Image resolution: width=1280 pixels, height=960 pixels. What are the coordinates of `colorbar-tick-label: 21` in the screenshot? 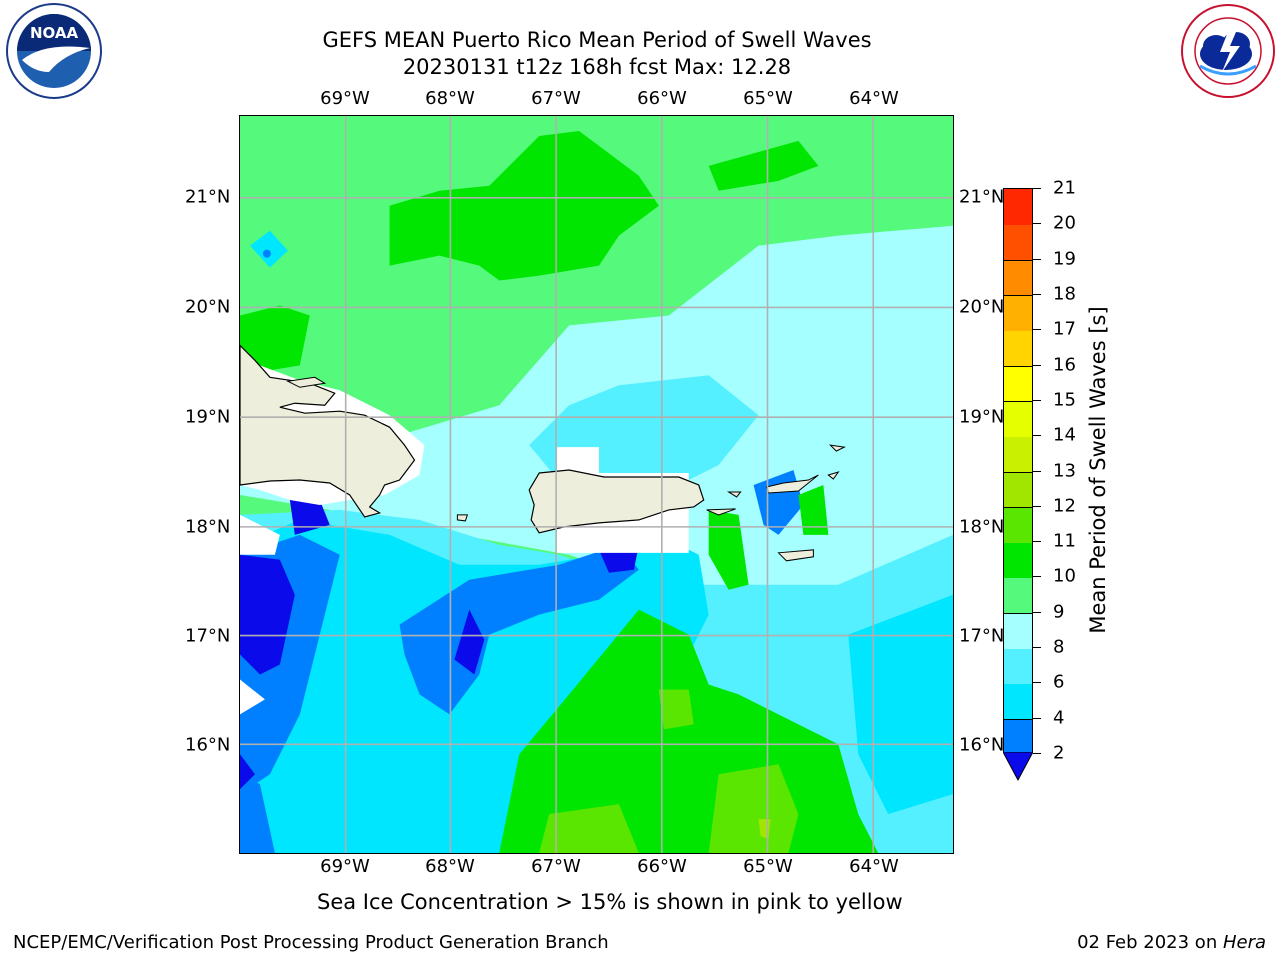 It's located at (1064, 188).